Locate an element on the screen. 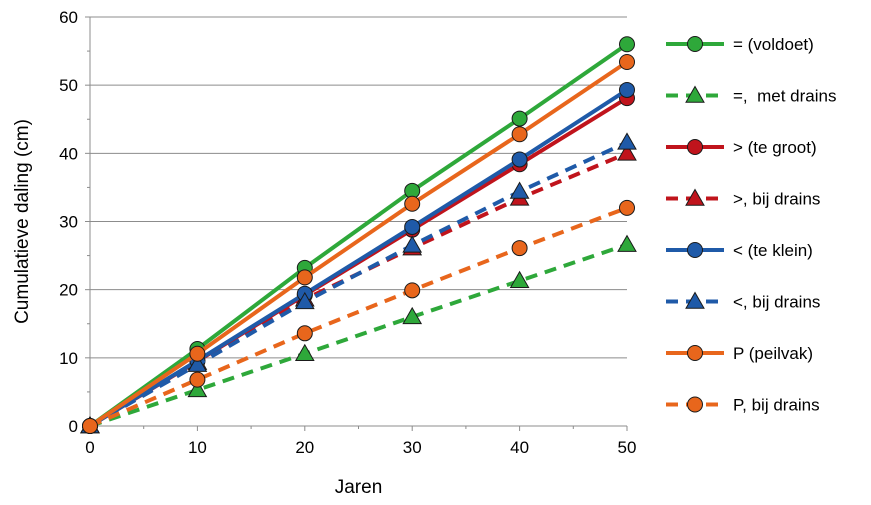 This screenshot has height=505, width=871. y-axis-title: Cumulatieve daling (cm) is located at coordinates (22, 221).